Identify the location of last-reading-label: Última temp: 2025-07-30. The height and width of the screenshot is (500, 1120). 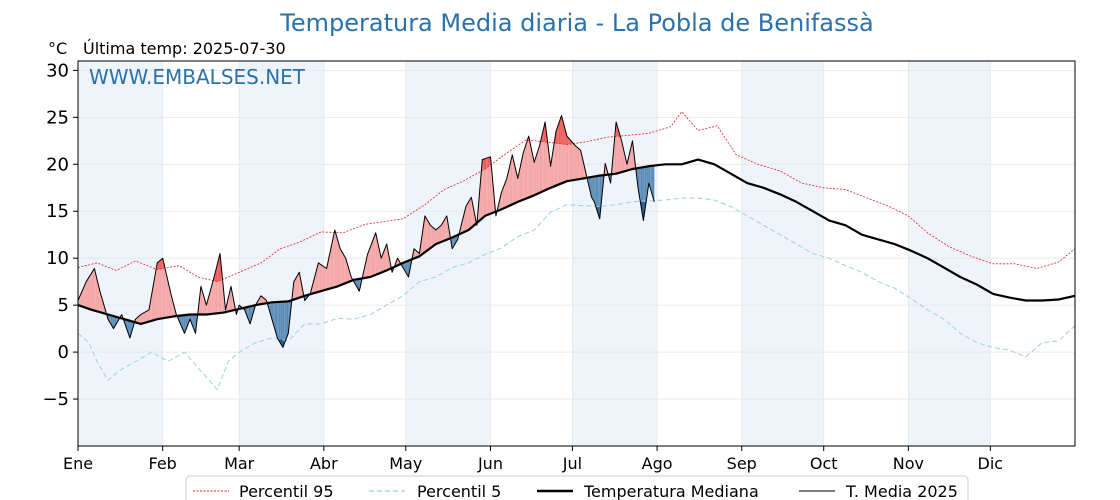
(184, 48).